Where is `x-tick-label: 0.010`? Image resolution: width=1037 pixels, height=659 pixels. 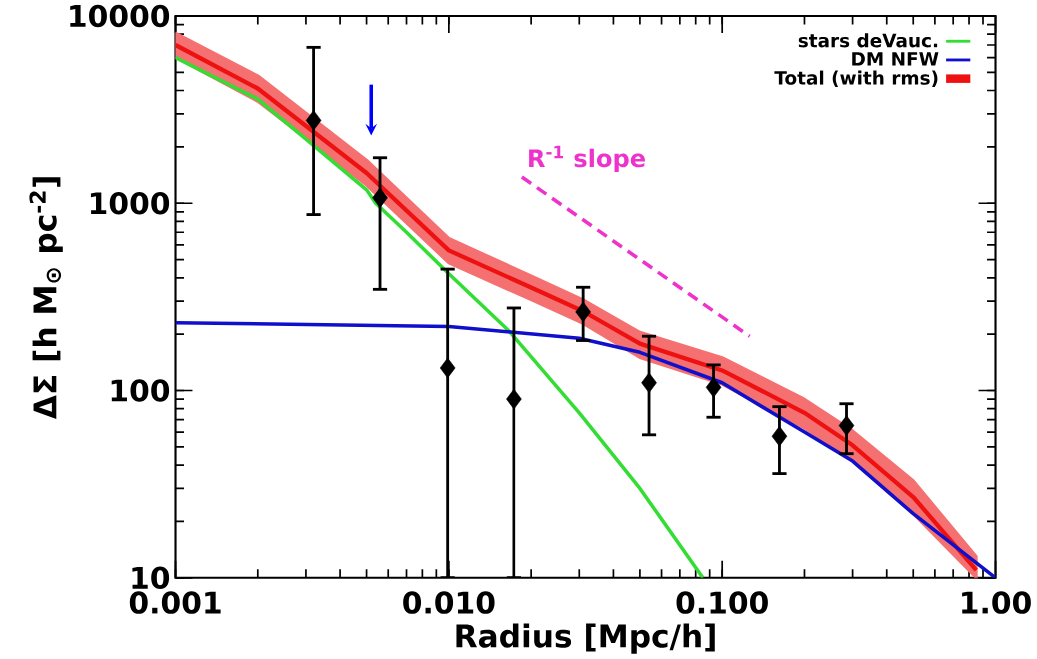
x-tick-label: 0.010 is located at coordinates (449, 603).